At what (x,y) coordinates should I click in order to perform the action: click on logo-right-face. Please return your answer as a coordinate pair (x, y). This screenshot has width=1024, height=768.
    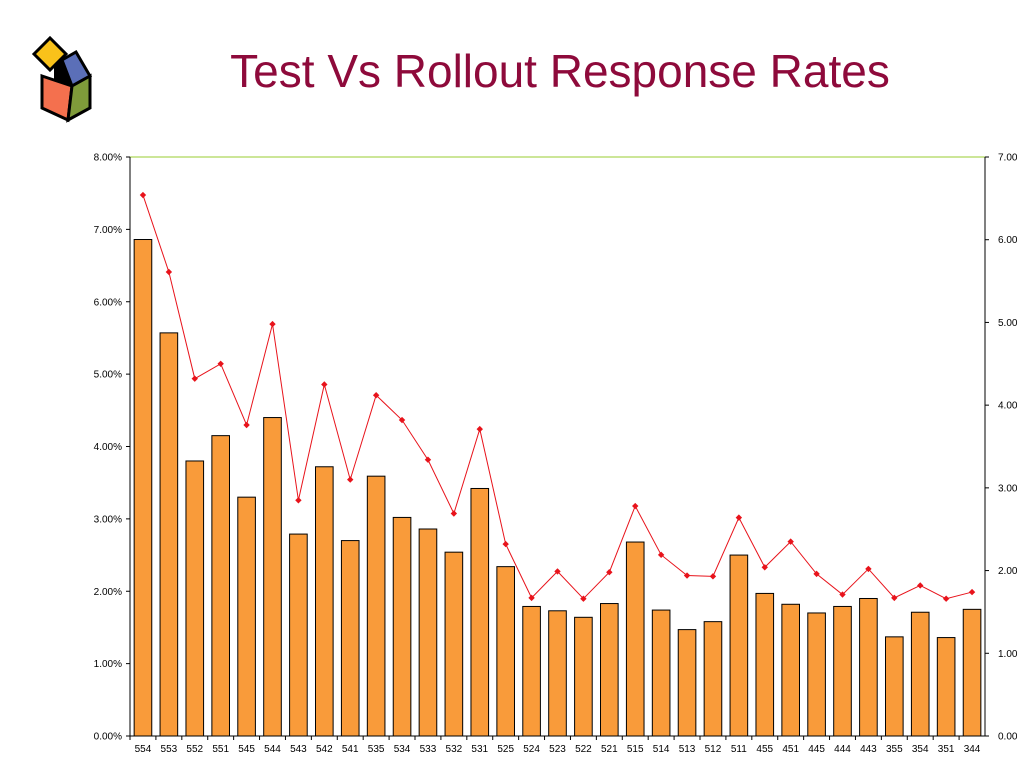
    Looking at the image, I should click on (79, 98).